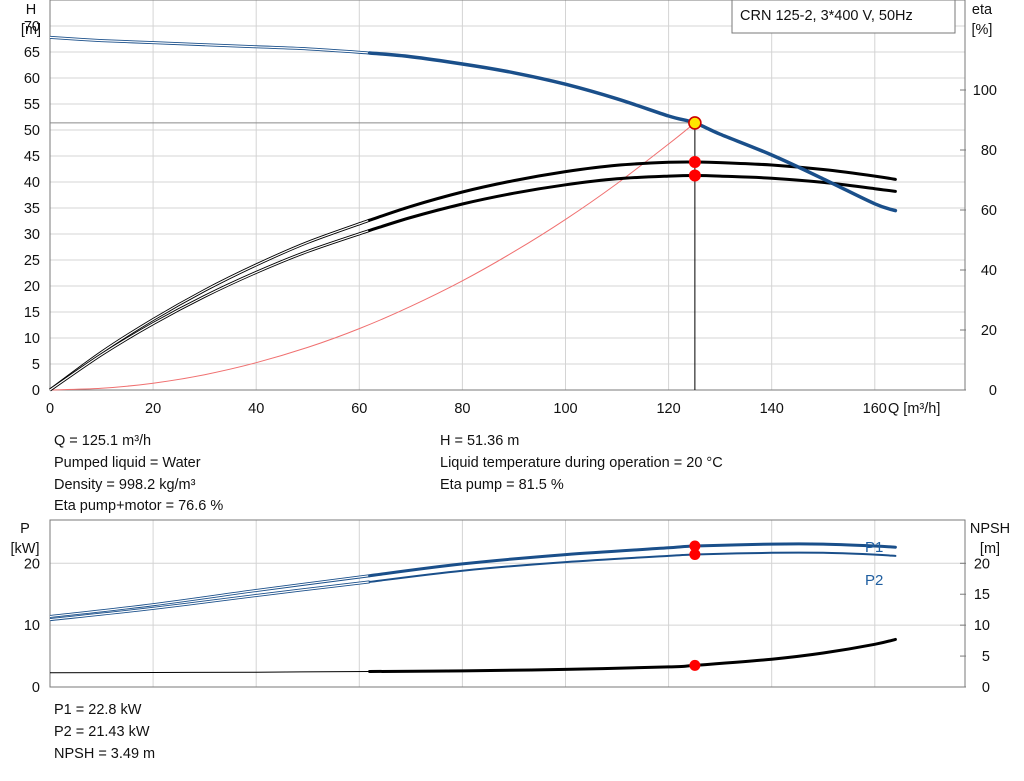 The image size is (1024, 781). What do you see at coordinates (32, 157) in the screenshot?
I see `h-tick-label: 45` at bounding box center [32, 157].